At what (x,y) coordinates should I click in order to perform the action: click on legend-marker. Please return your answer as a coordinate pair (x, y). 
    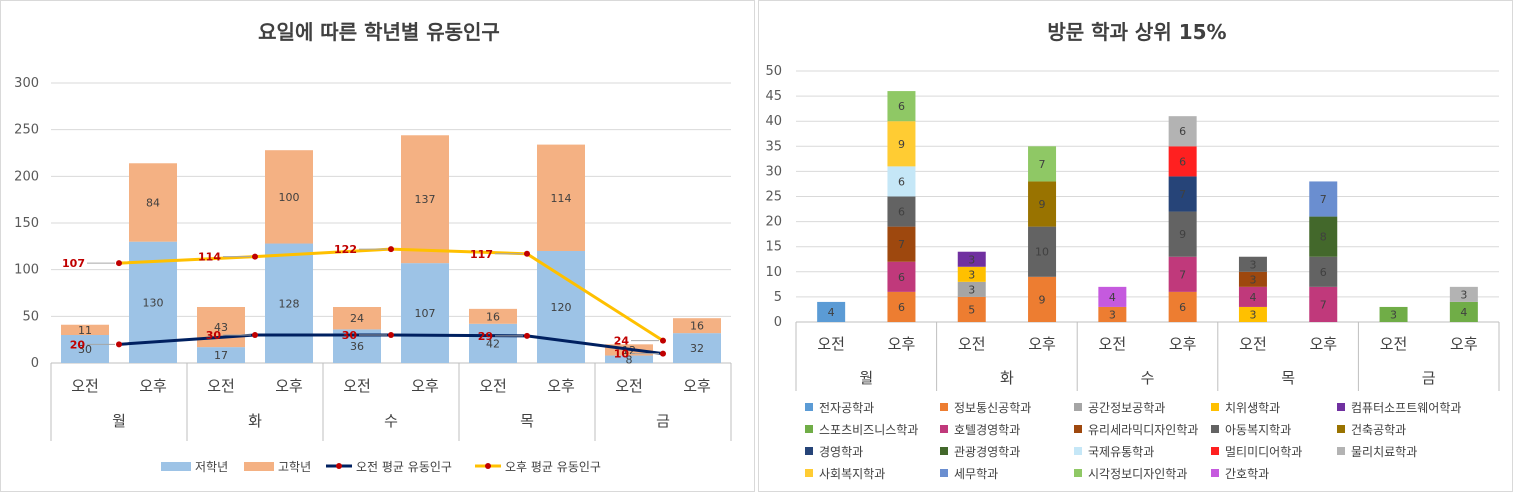
    Looking at the image, I should click on (488, 466).